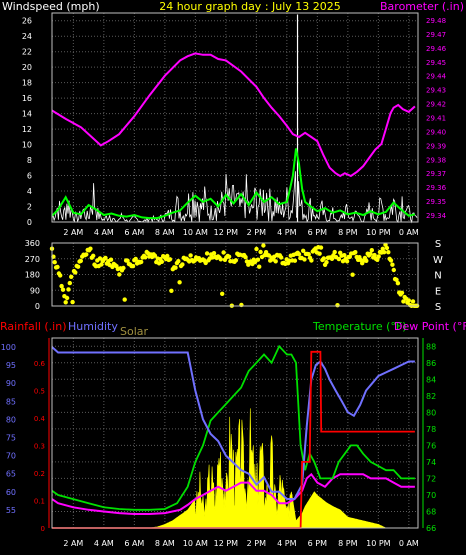 This screenshot has height=555, width=466. What do you see at coordinates (11, 492) in the screenshot?
I see `humidity-tick-label: 60` at bounding box center [11, 492].